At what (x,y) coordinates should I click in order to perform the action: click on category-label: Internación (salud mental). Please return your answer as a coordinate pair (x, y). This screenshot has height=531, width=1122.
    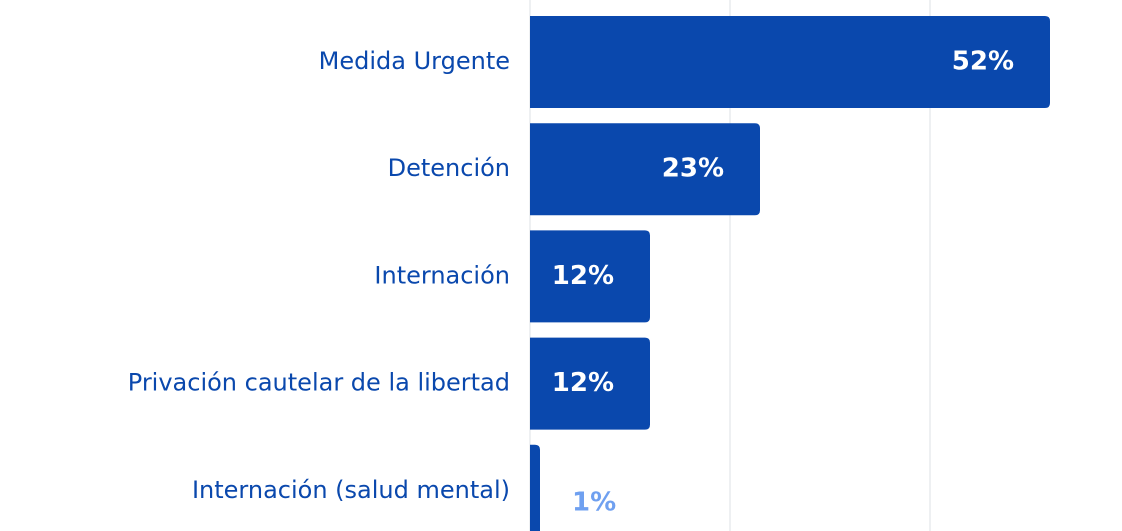
    Looking at the image, I should click on (351, 490).